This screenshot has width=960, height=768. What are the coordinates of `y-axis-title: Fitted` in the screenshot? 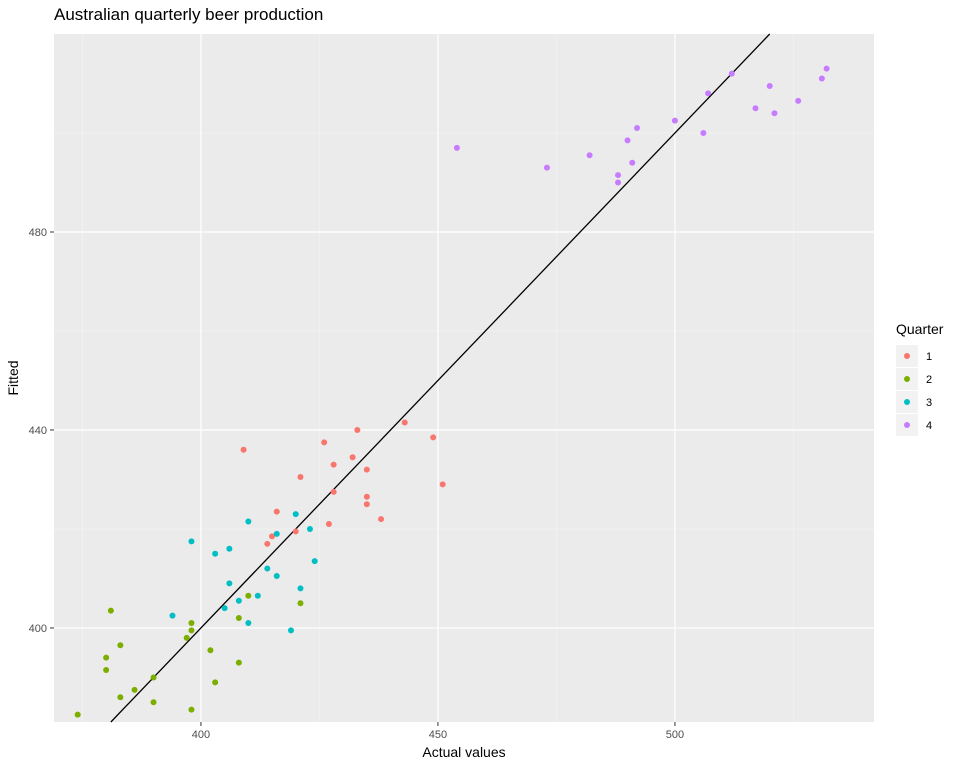 It's located at (13, 377).